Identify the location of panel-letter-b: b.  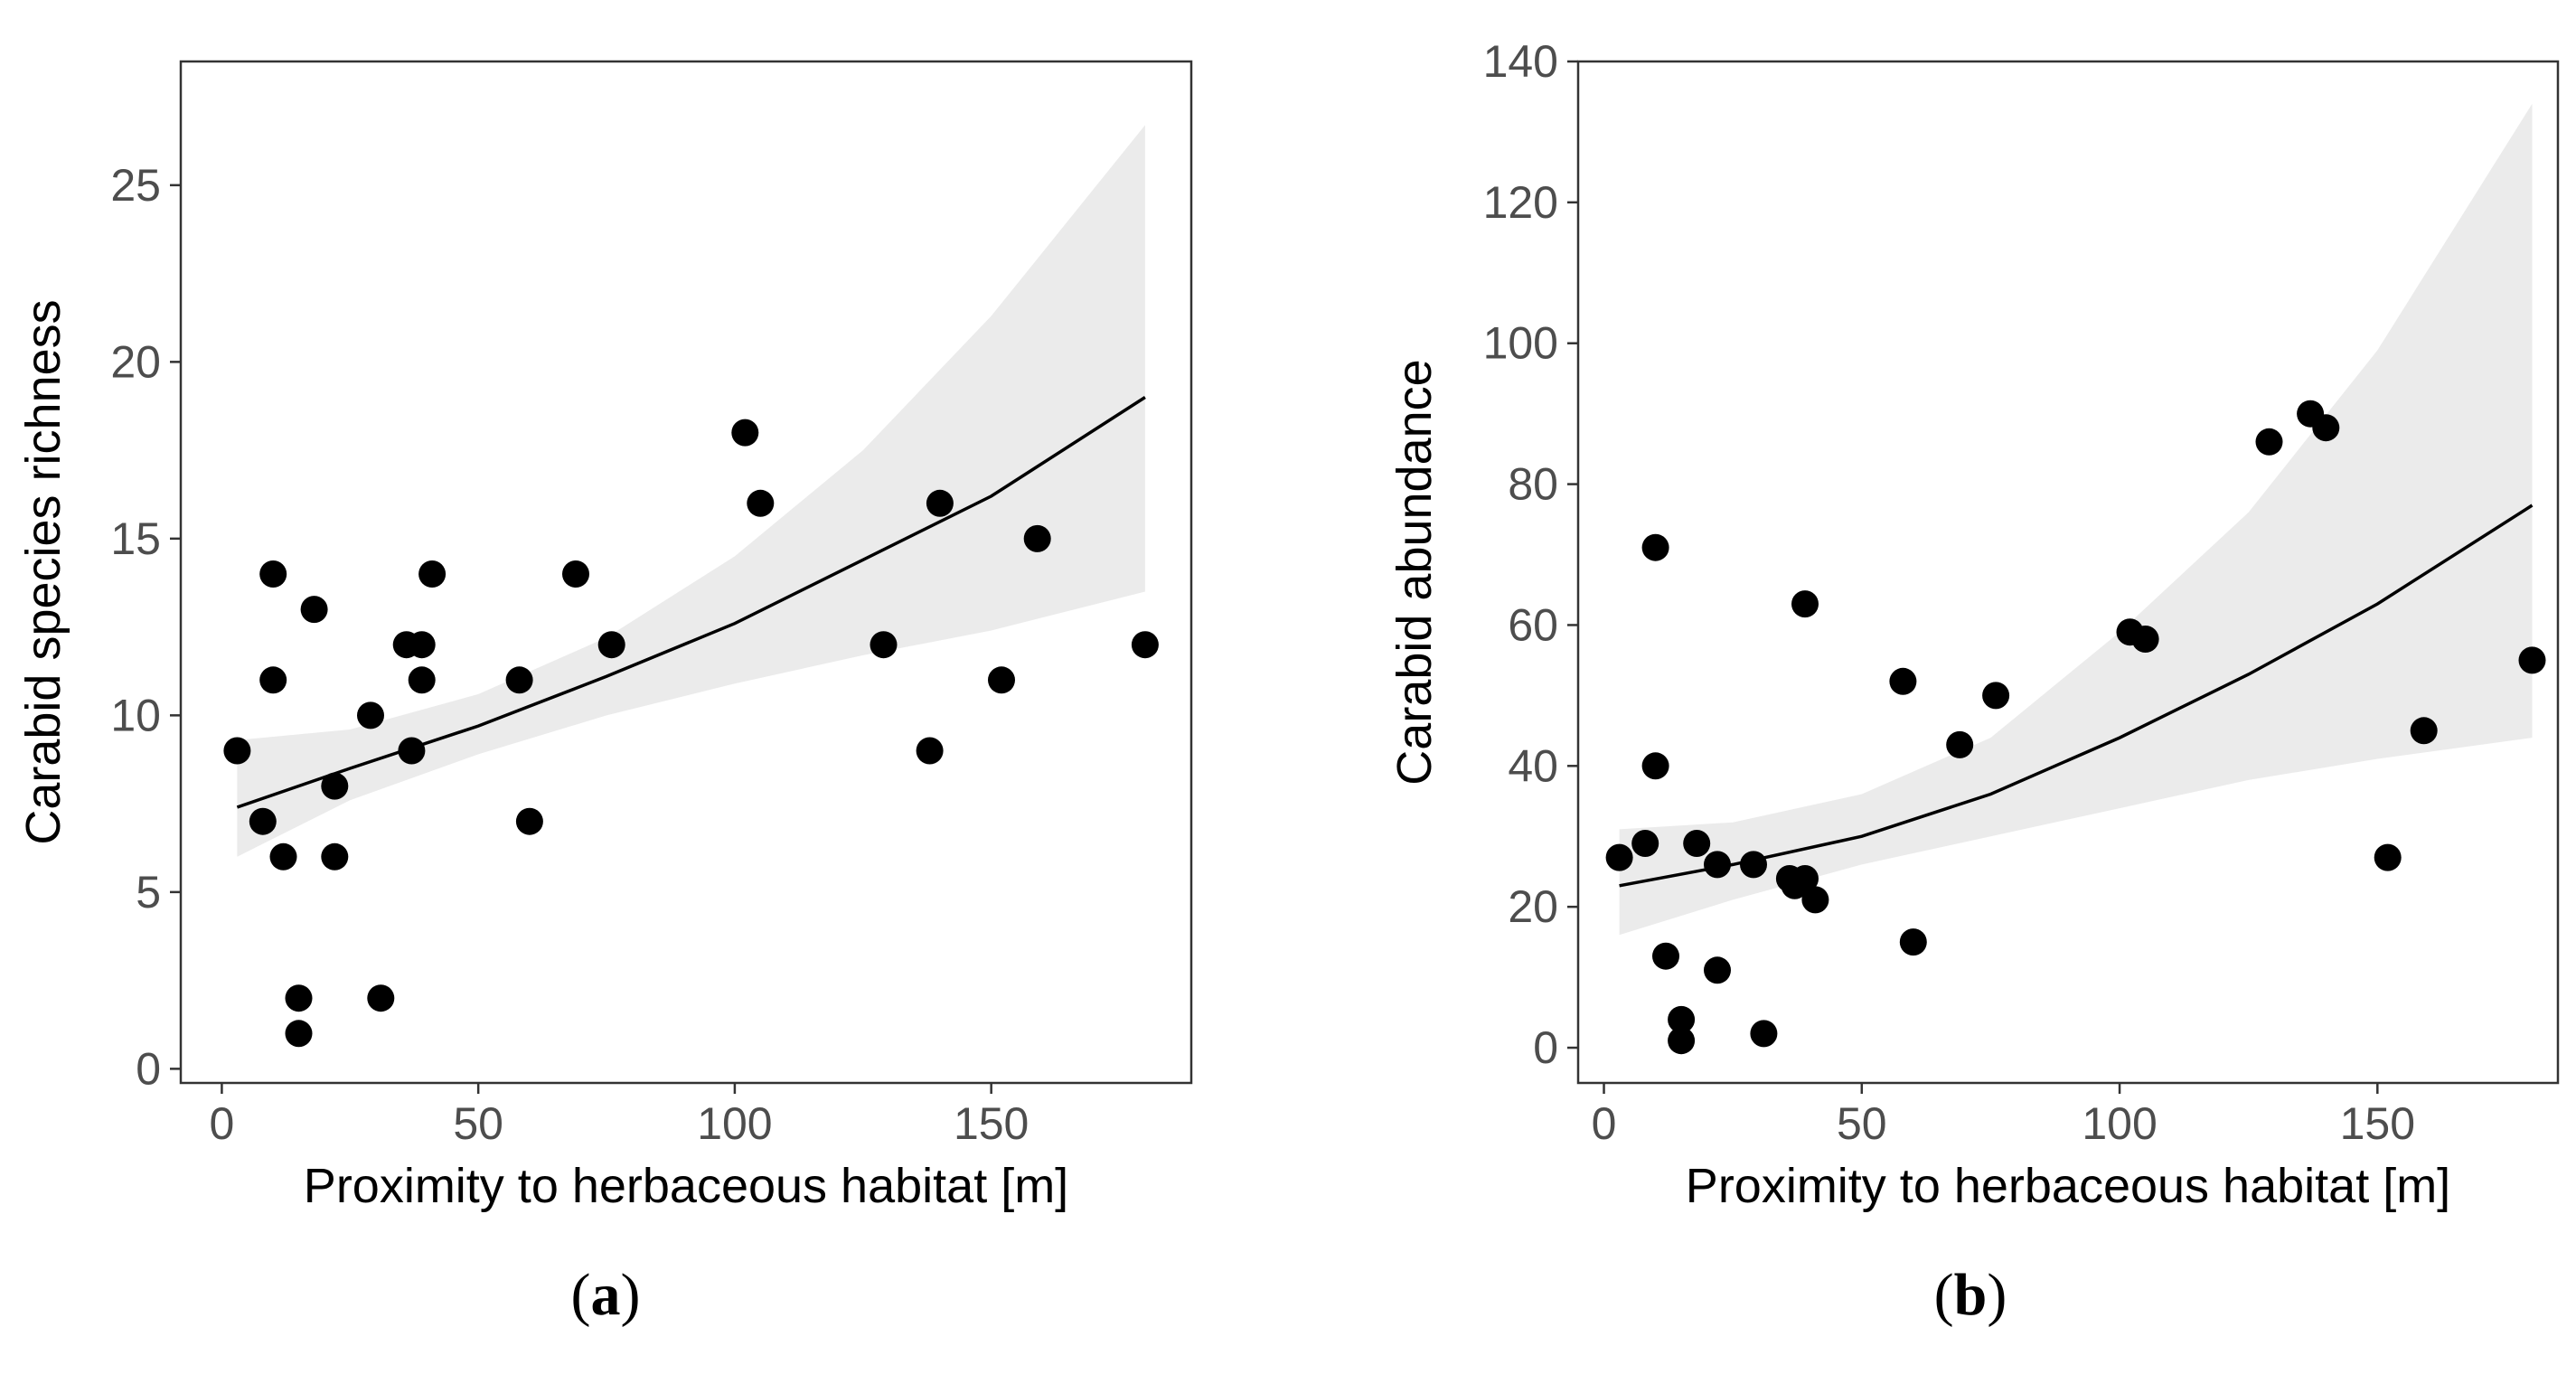
(1971, 1295).